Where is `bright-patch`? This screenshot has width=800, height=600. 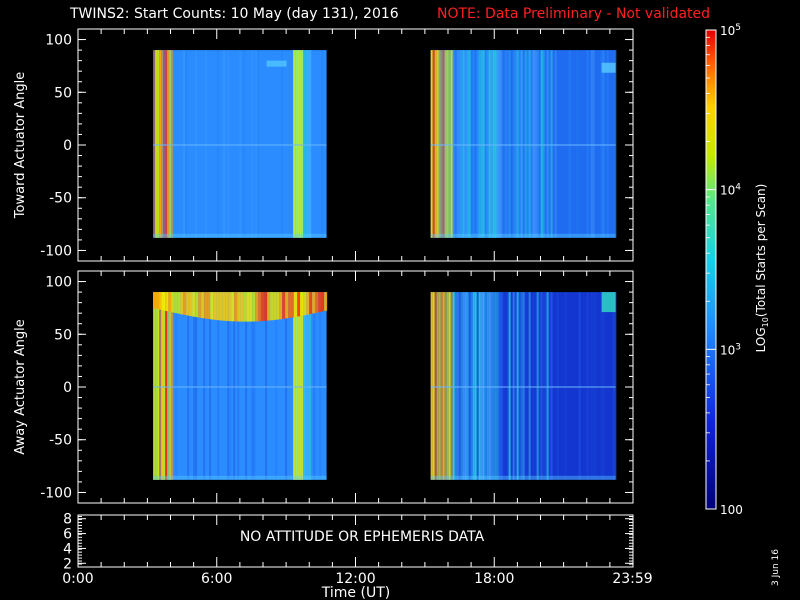 bright-patch is located at coordinates (276, 63).